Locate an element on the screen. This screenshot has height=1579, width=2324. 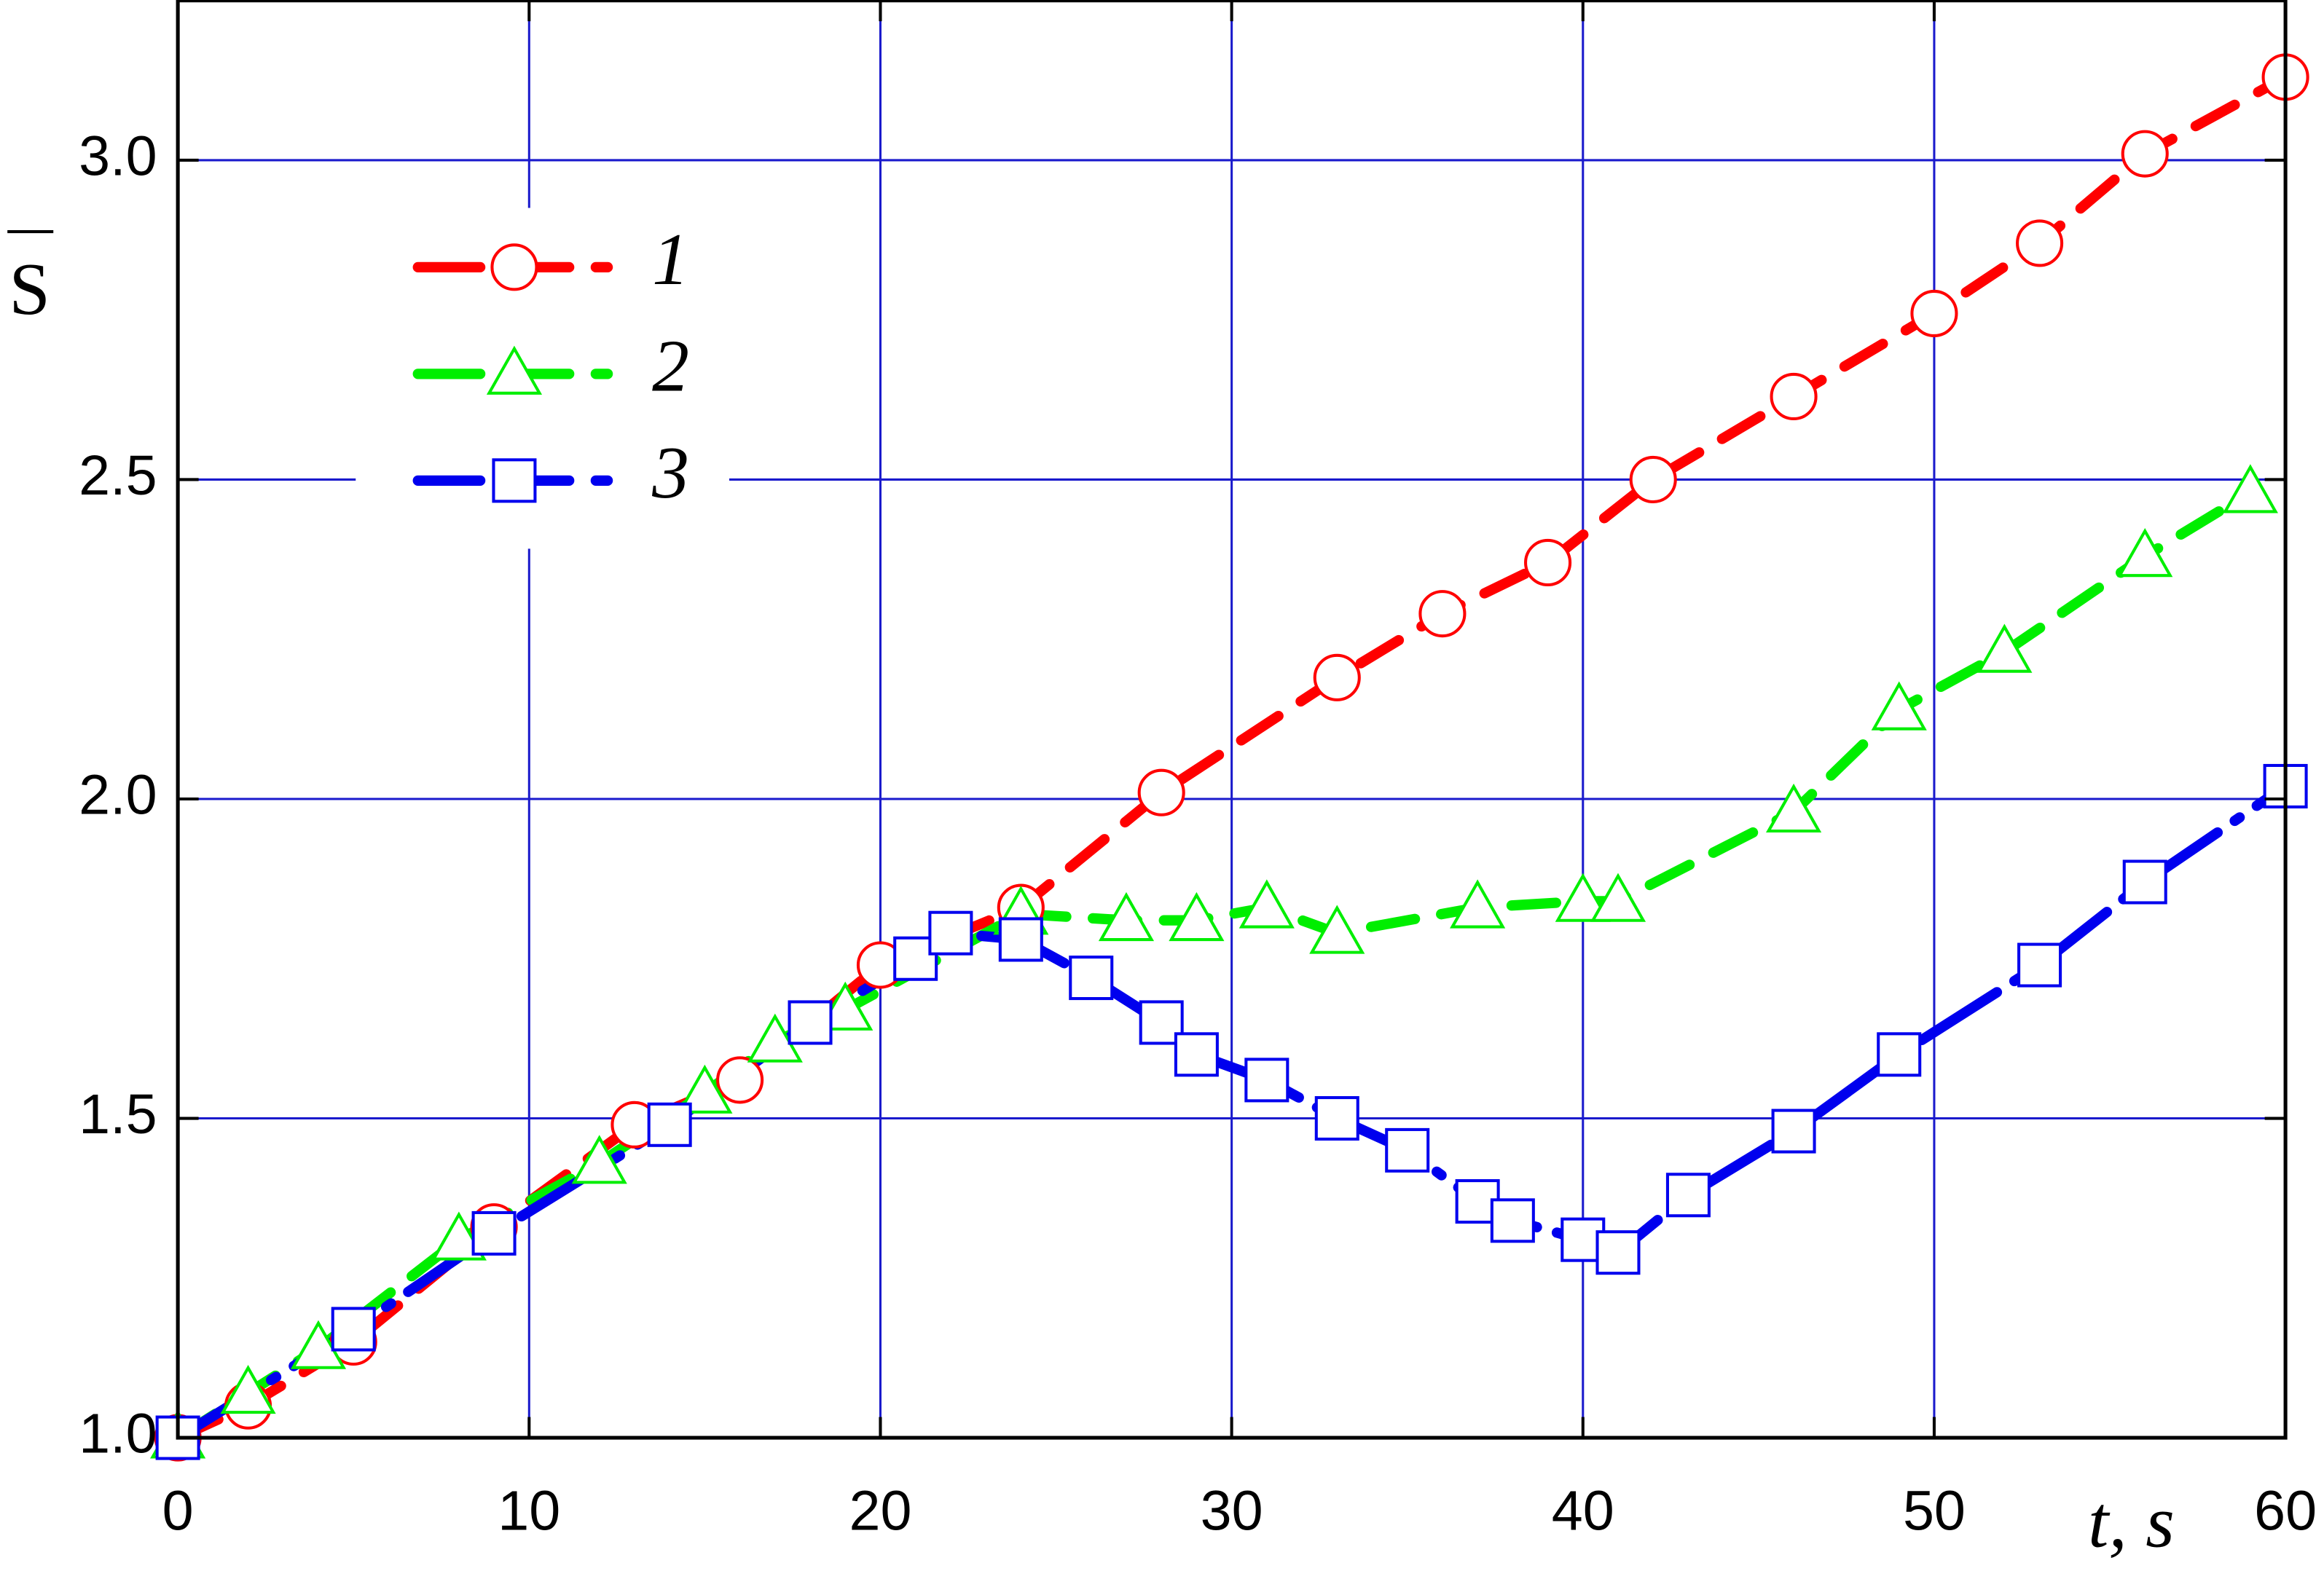
legend-label: 3 is located at coordinates (670, 473).